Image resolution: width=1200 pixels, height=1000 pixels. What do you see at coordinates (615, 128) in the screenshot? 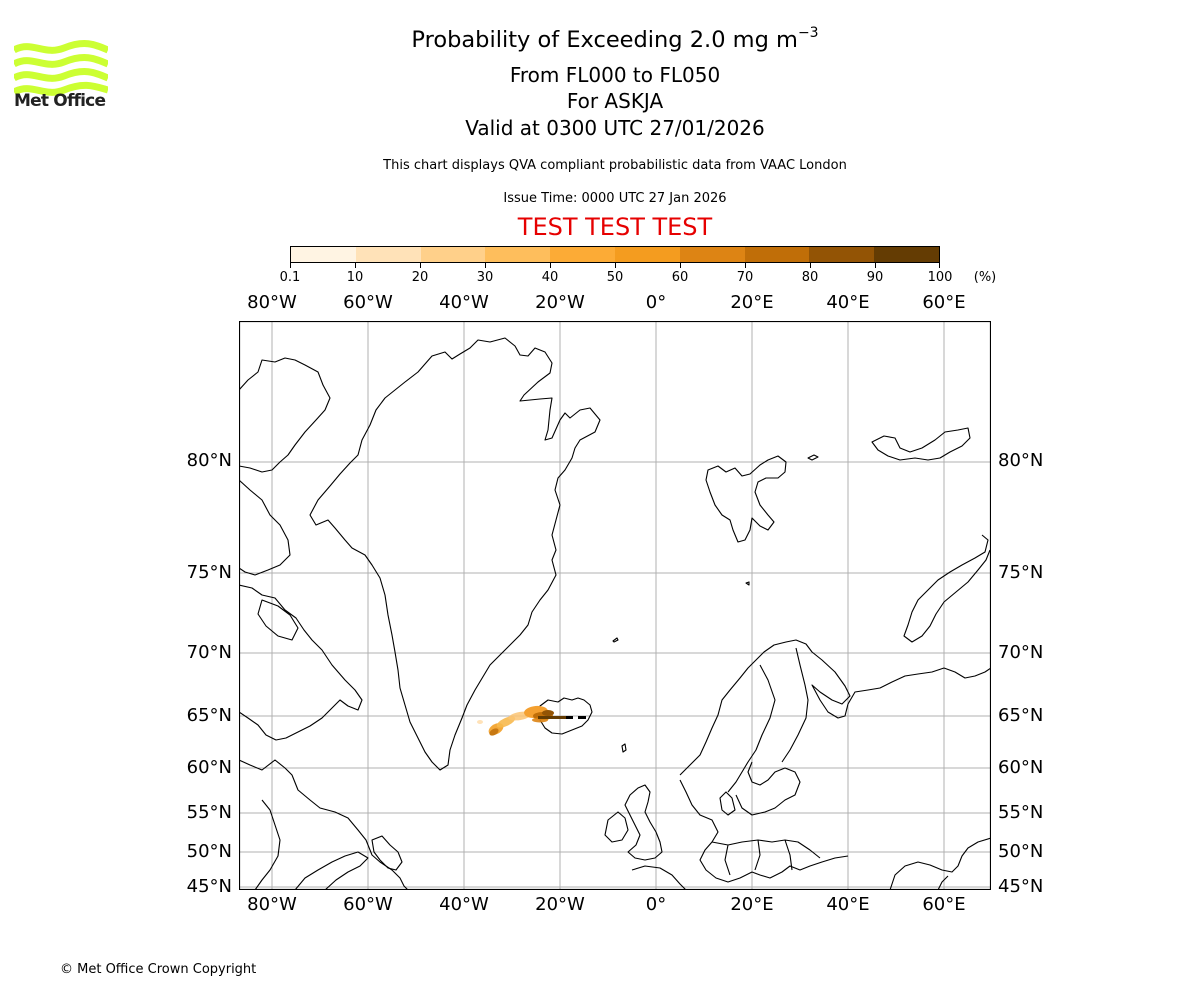
I see `valid-time: Valid at 0300 UTC 27/01/2026` at bounding box center [615, 128].